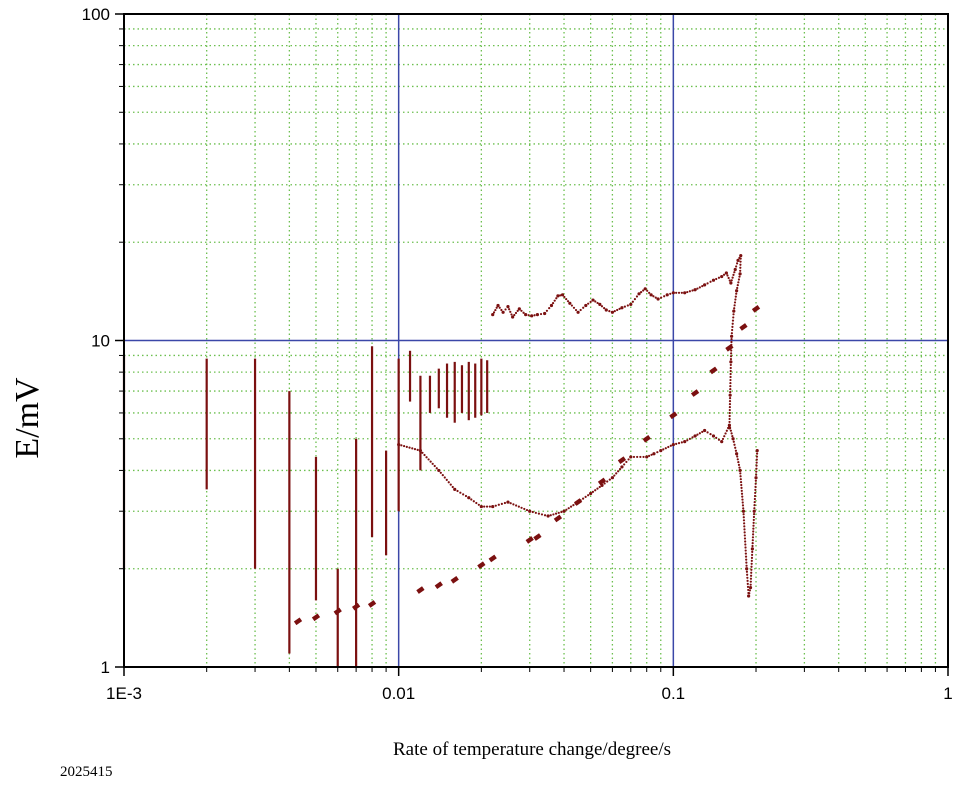 This screenshot has height=786, width=955. I want to click on x-tick-label: 1, so click(947, 693).